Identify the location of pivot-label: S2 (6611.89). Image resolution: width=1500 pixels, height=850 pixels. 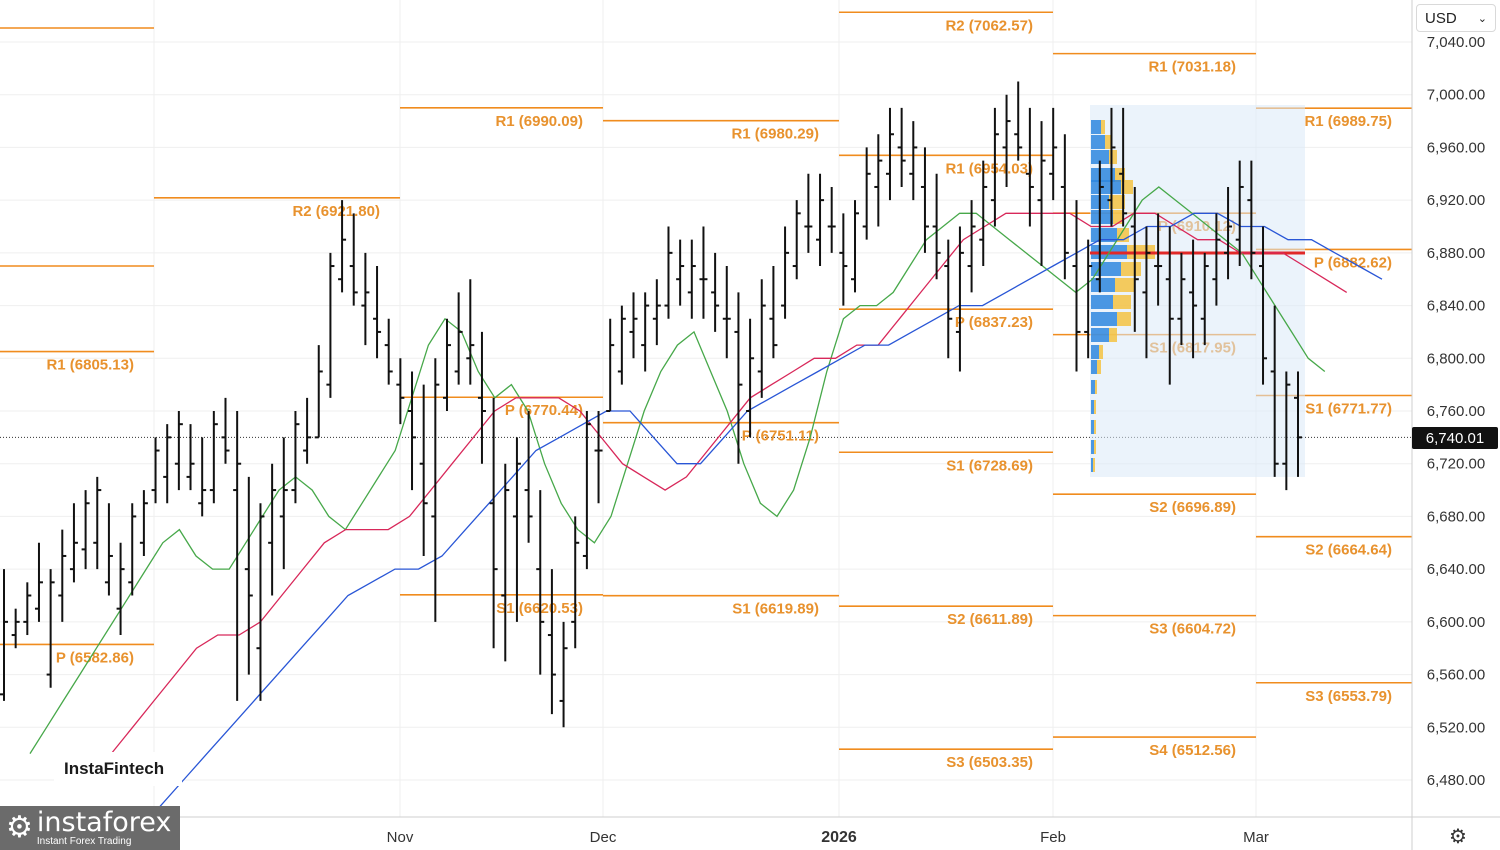
(990, 619).